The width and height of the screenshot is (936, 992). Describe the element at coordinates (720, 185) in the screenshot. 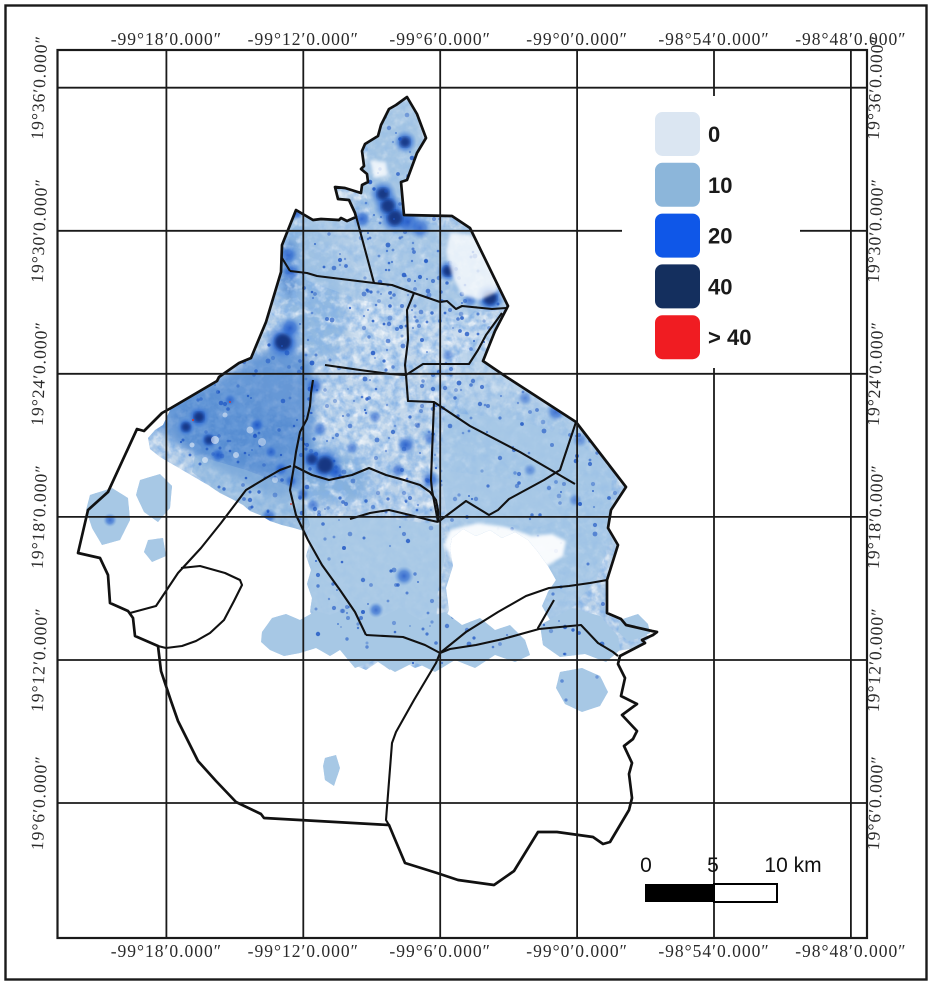

I see `svg-text: 10` at that location.